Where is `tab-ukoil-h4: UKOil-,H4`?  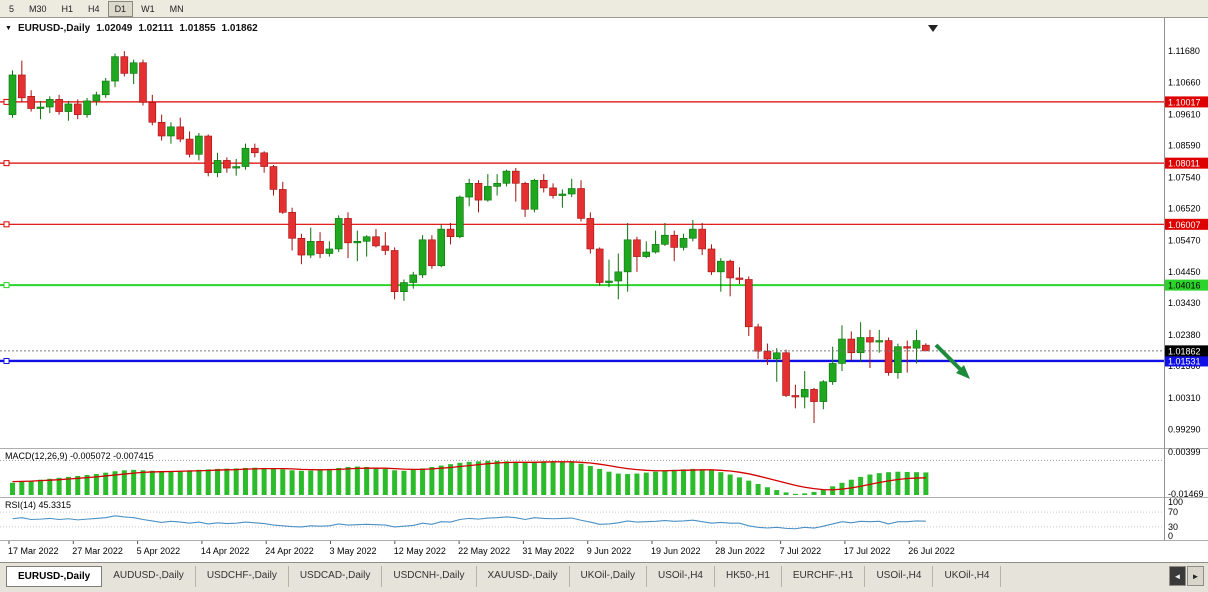 tab-ukoil-h4: UKOil-,H4 is located at coordinates (967, 576).